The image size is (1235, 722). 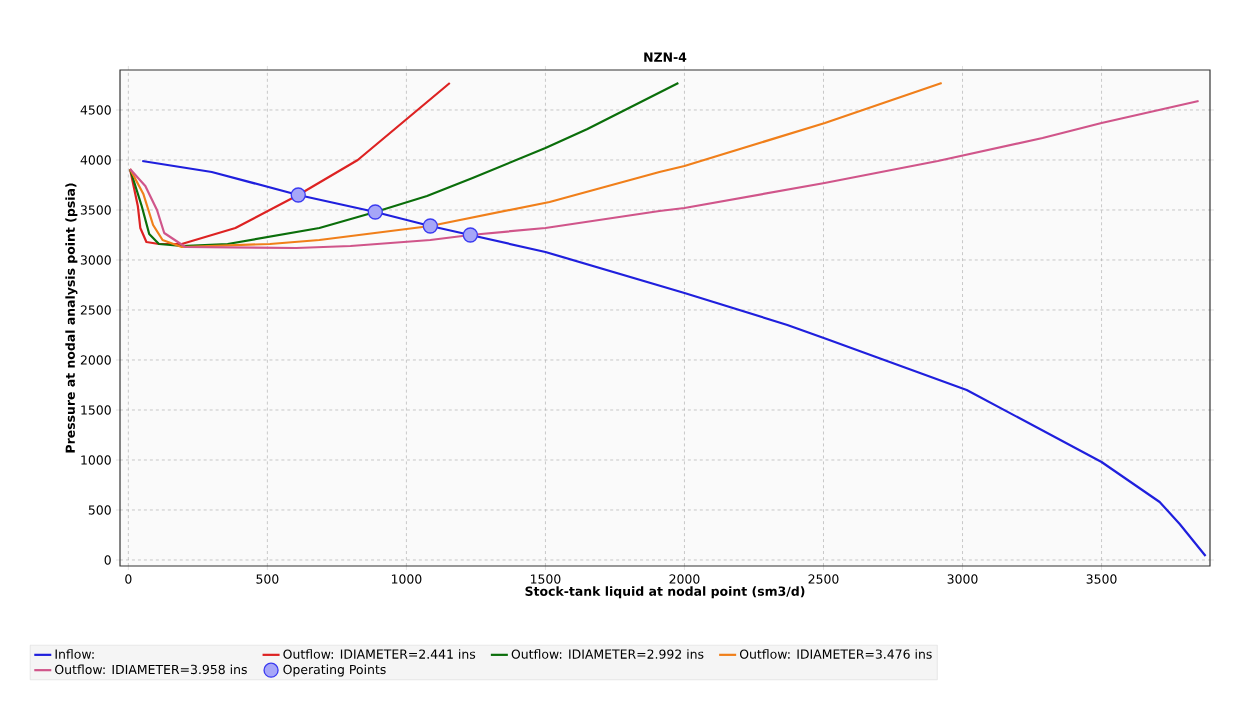 I want to click on y-tick-label: 2000, so click(x=95, y=360).